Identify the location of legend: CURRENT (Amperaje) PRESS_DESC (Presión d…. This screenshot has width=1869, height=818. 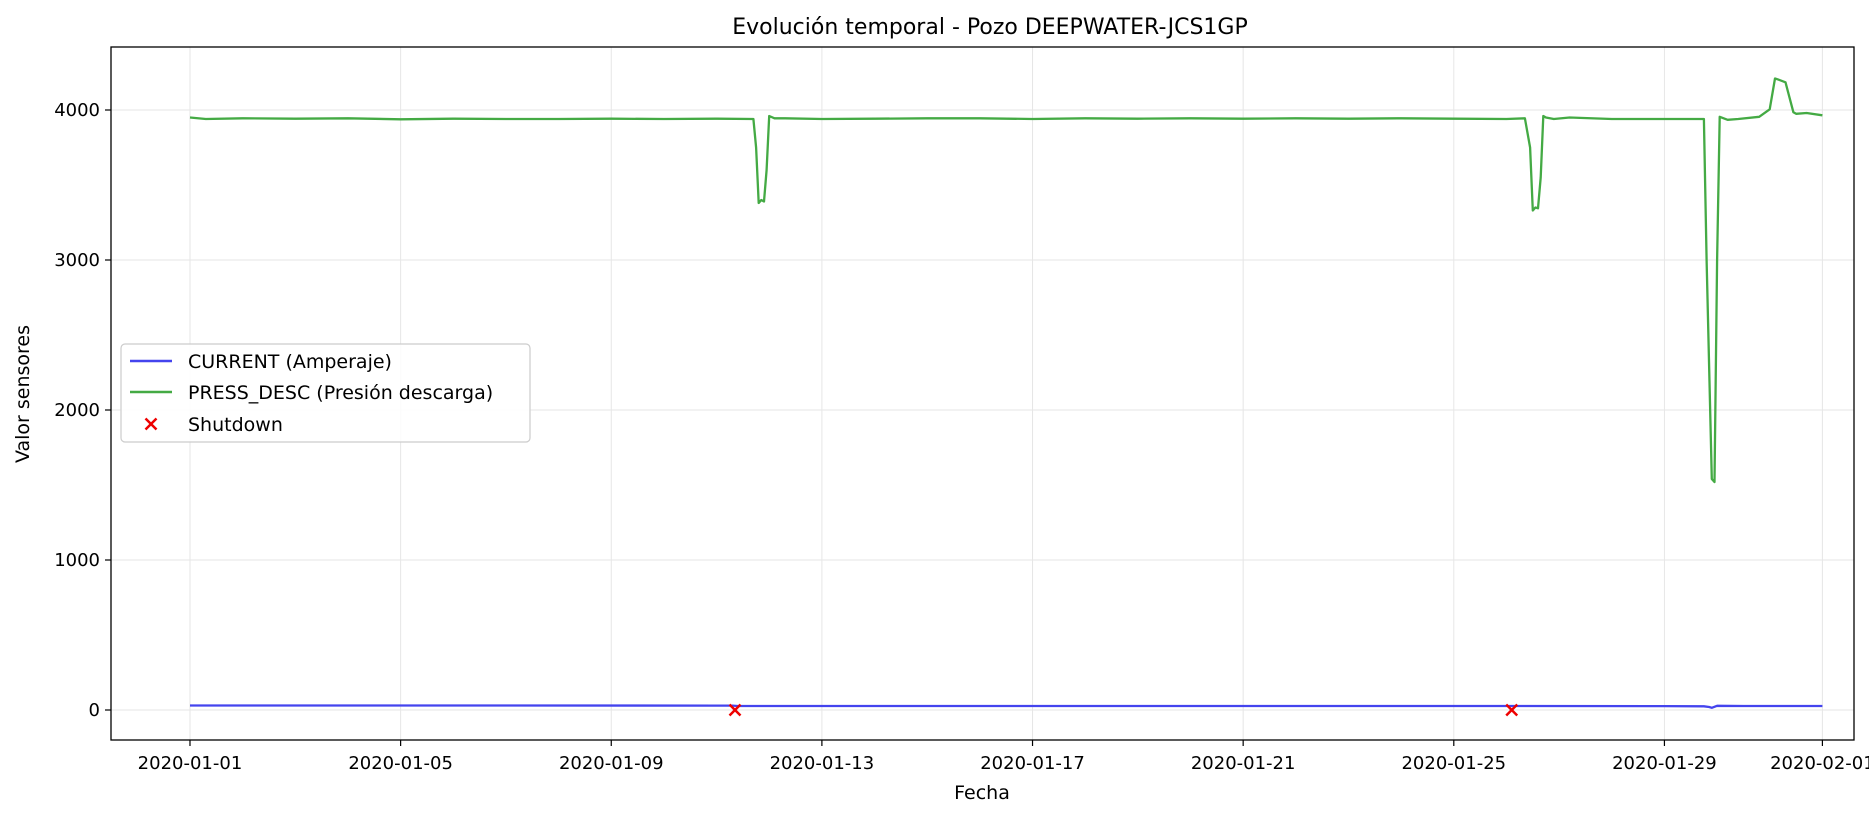
(325, 393).